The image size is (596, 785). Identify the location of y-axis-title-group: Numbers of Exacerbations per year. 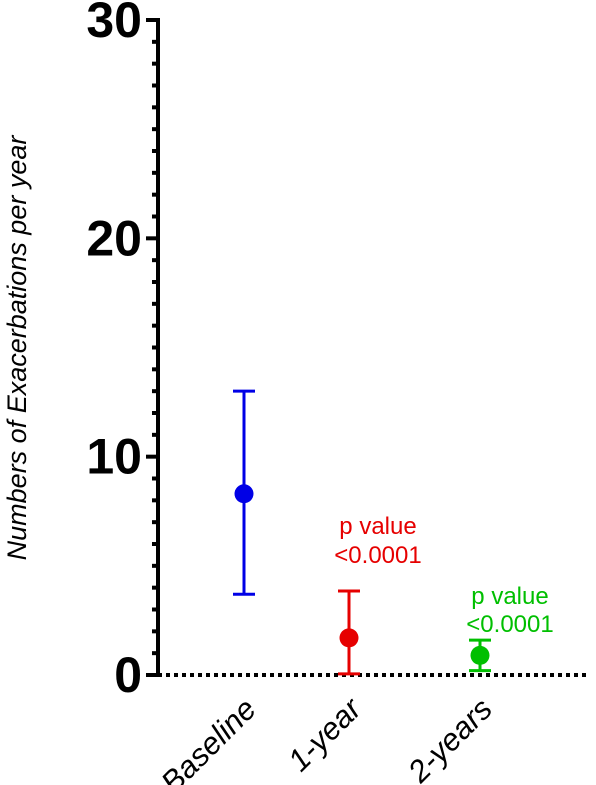
(17, 348).